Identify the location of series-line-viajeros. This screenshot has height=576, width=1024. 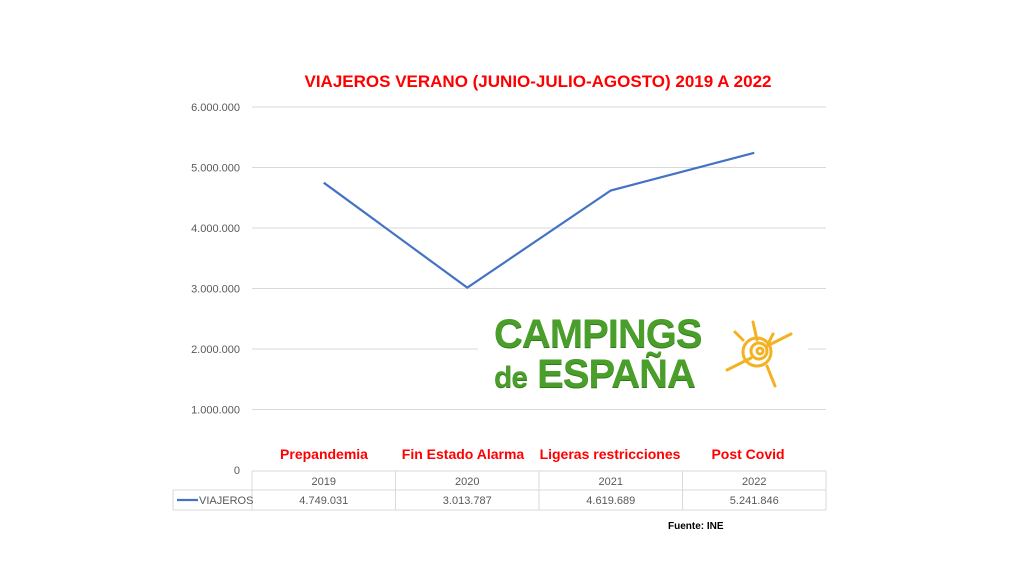
(539, 220).